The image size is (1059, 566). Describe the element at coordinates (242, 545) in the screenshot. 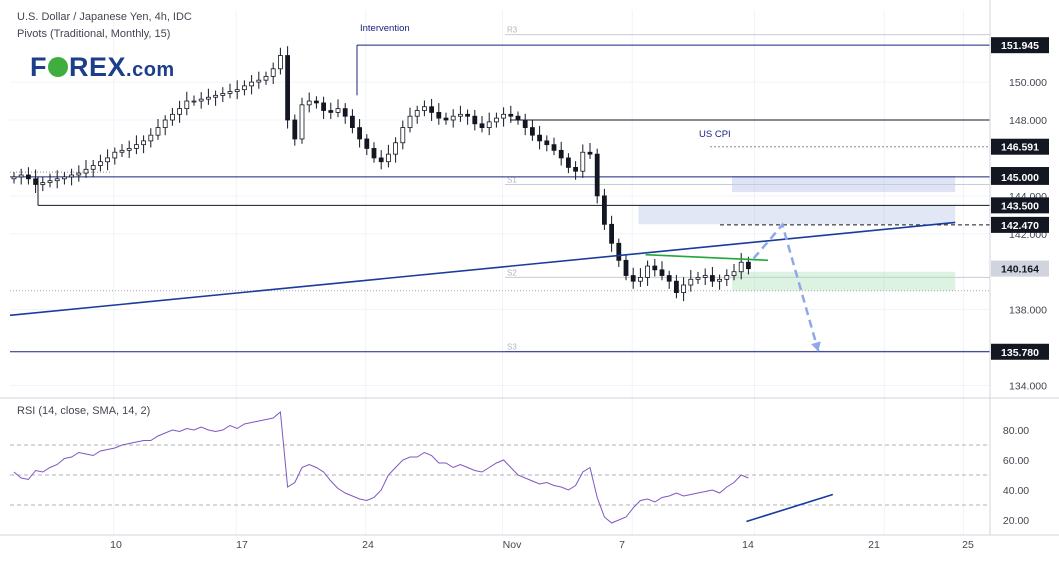

I see `time-tick-label: 17` at that location.